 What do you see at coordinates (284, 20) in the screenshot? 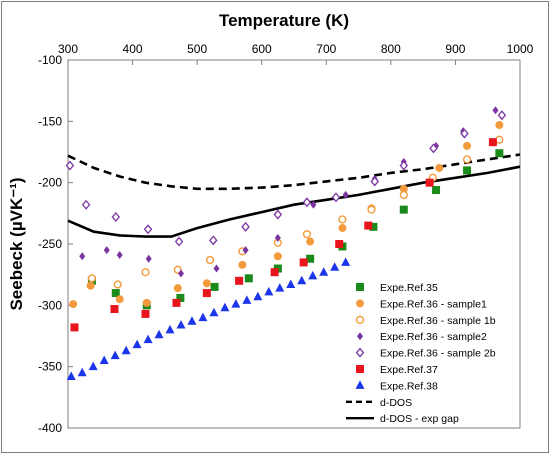
I see `x-axis-title: Temperature (K)` at bounding box center [284, 20].